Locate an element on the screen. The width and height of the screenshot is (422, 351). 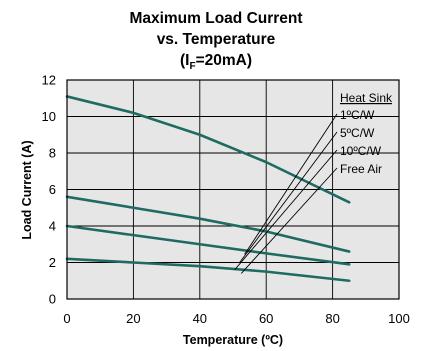
x-tick-labels: 0 20 40 60 80 100 is located at coordinates (236, 318).